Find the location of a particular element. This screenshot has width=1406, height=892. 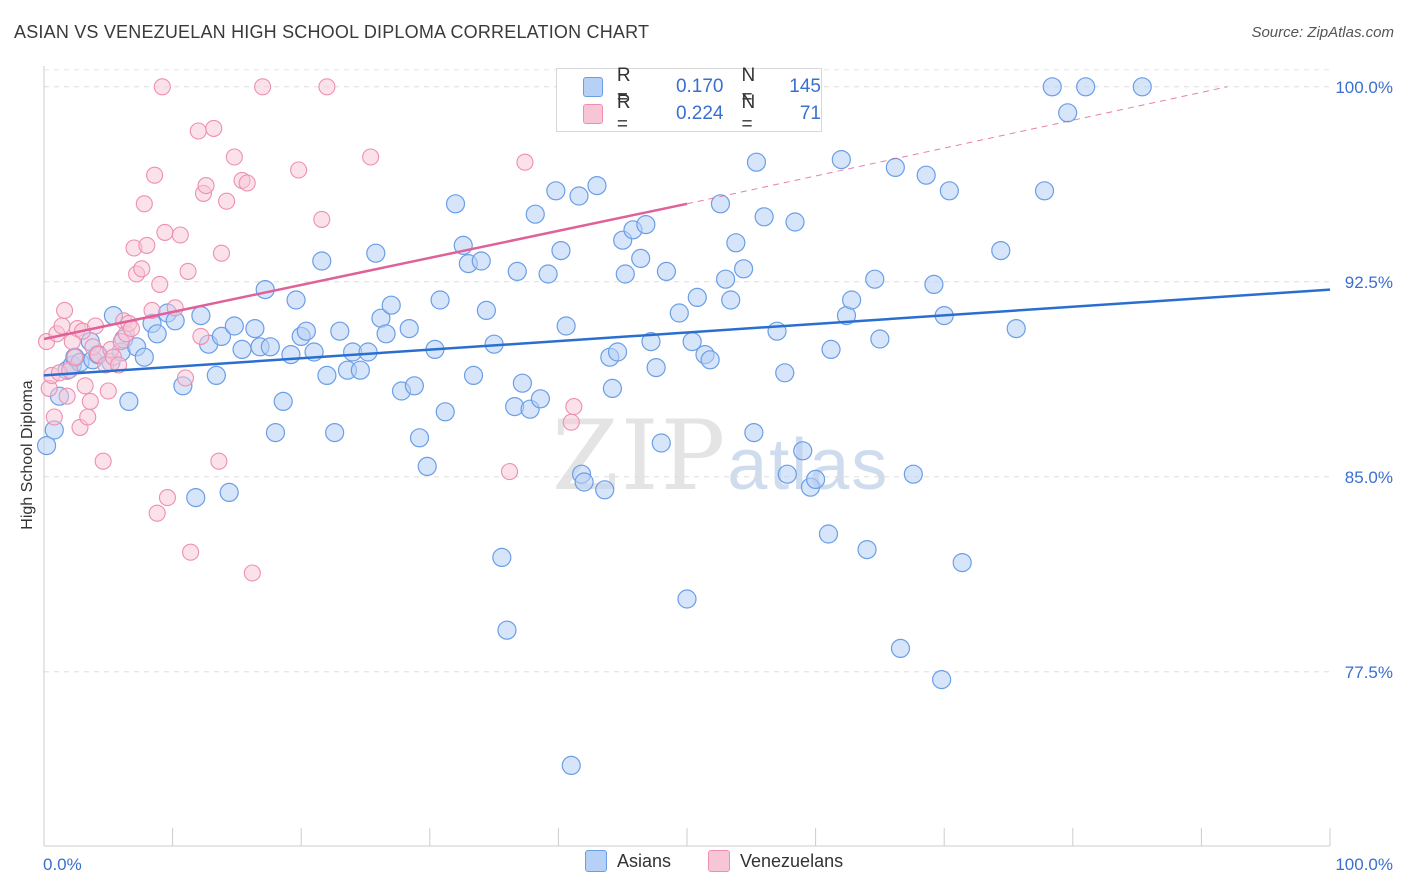

legend-r-value: 0.224 is located at coordinates (699, 113).